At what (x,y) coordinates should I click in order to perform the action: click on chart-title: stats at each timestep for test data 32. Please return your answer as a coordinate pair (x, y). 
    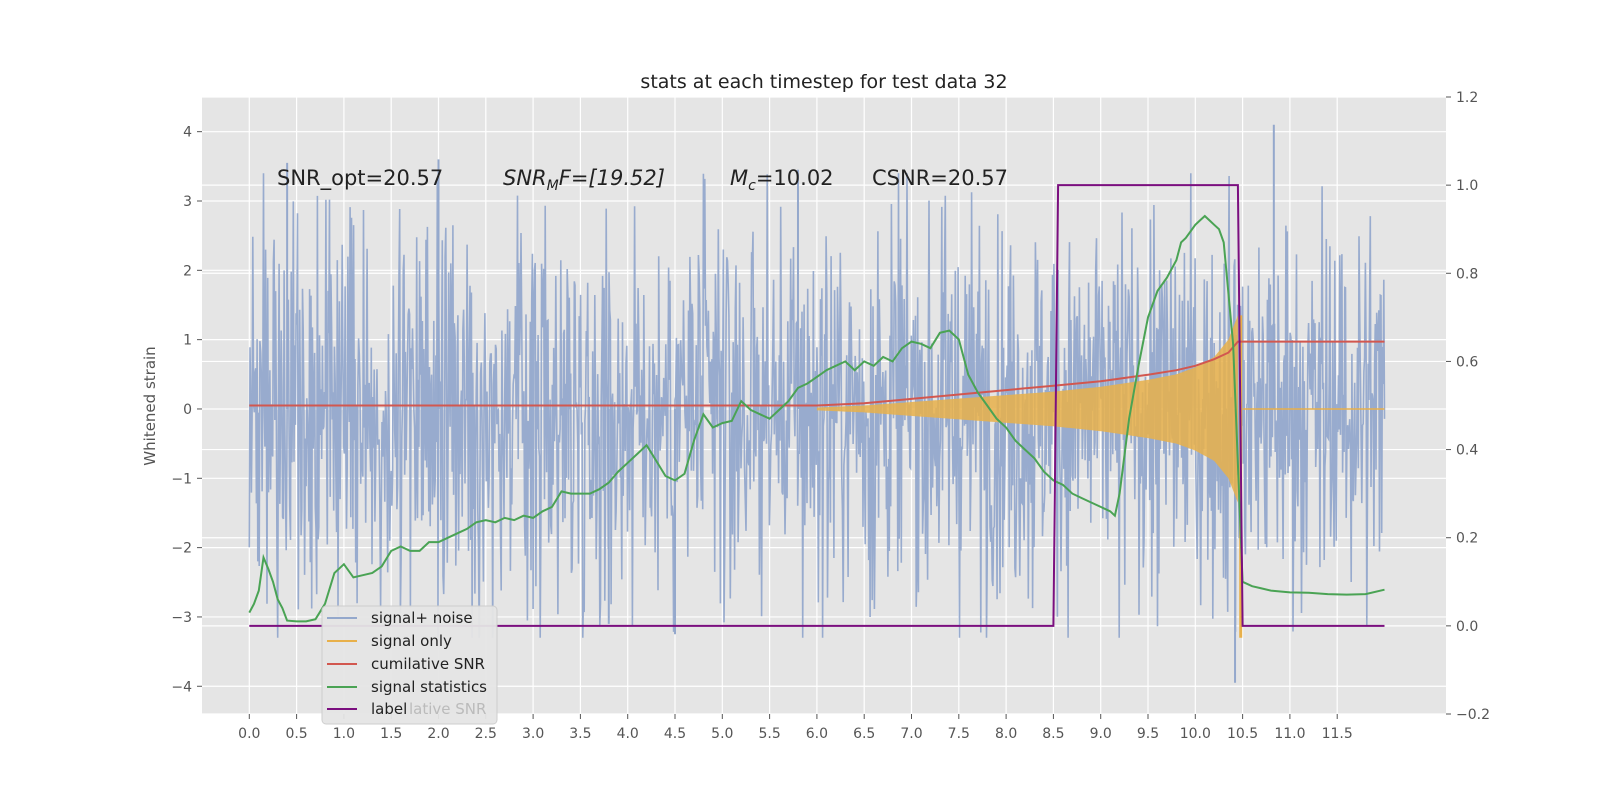
    Looking at the image, I should click on (823, 82).